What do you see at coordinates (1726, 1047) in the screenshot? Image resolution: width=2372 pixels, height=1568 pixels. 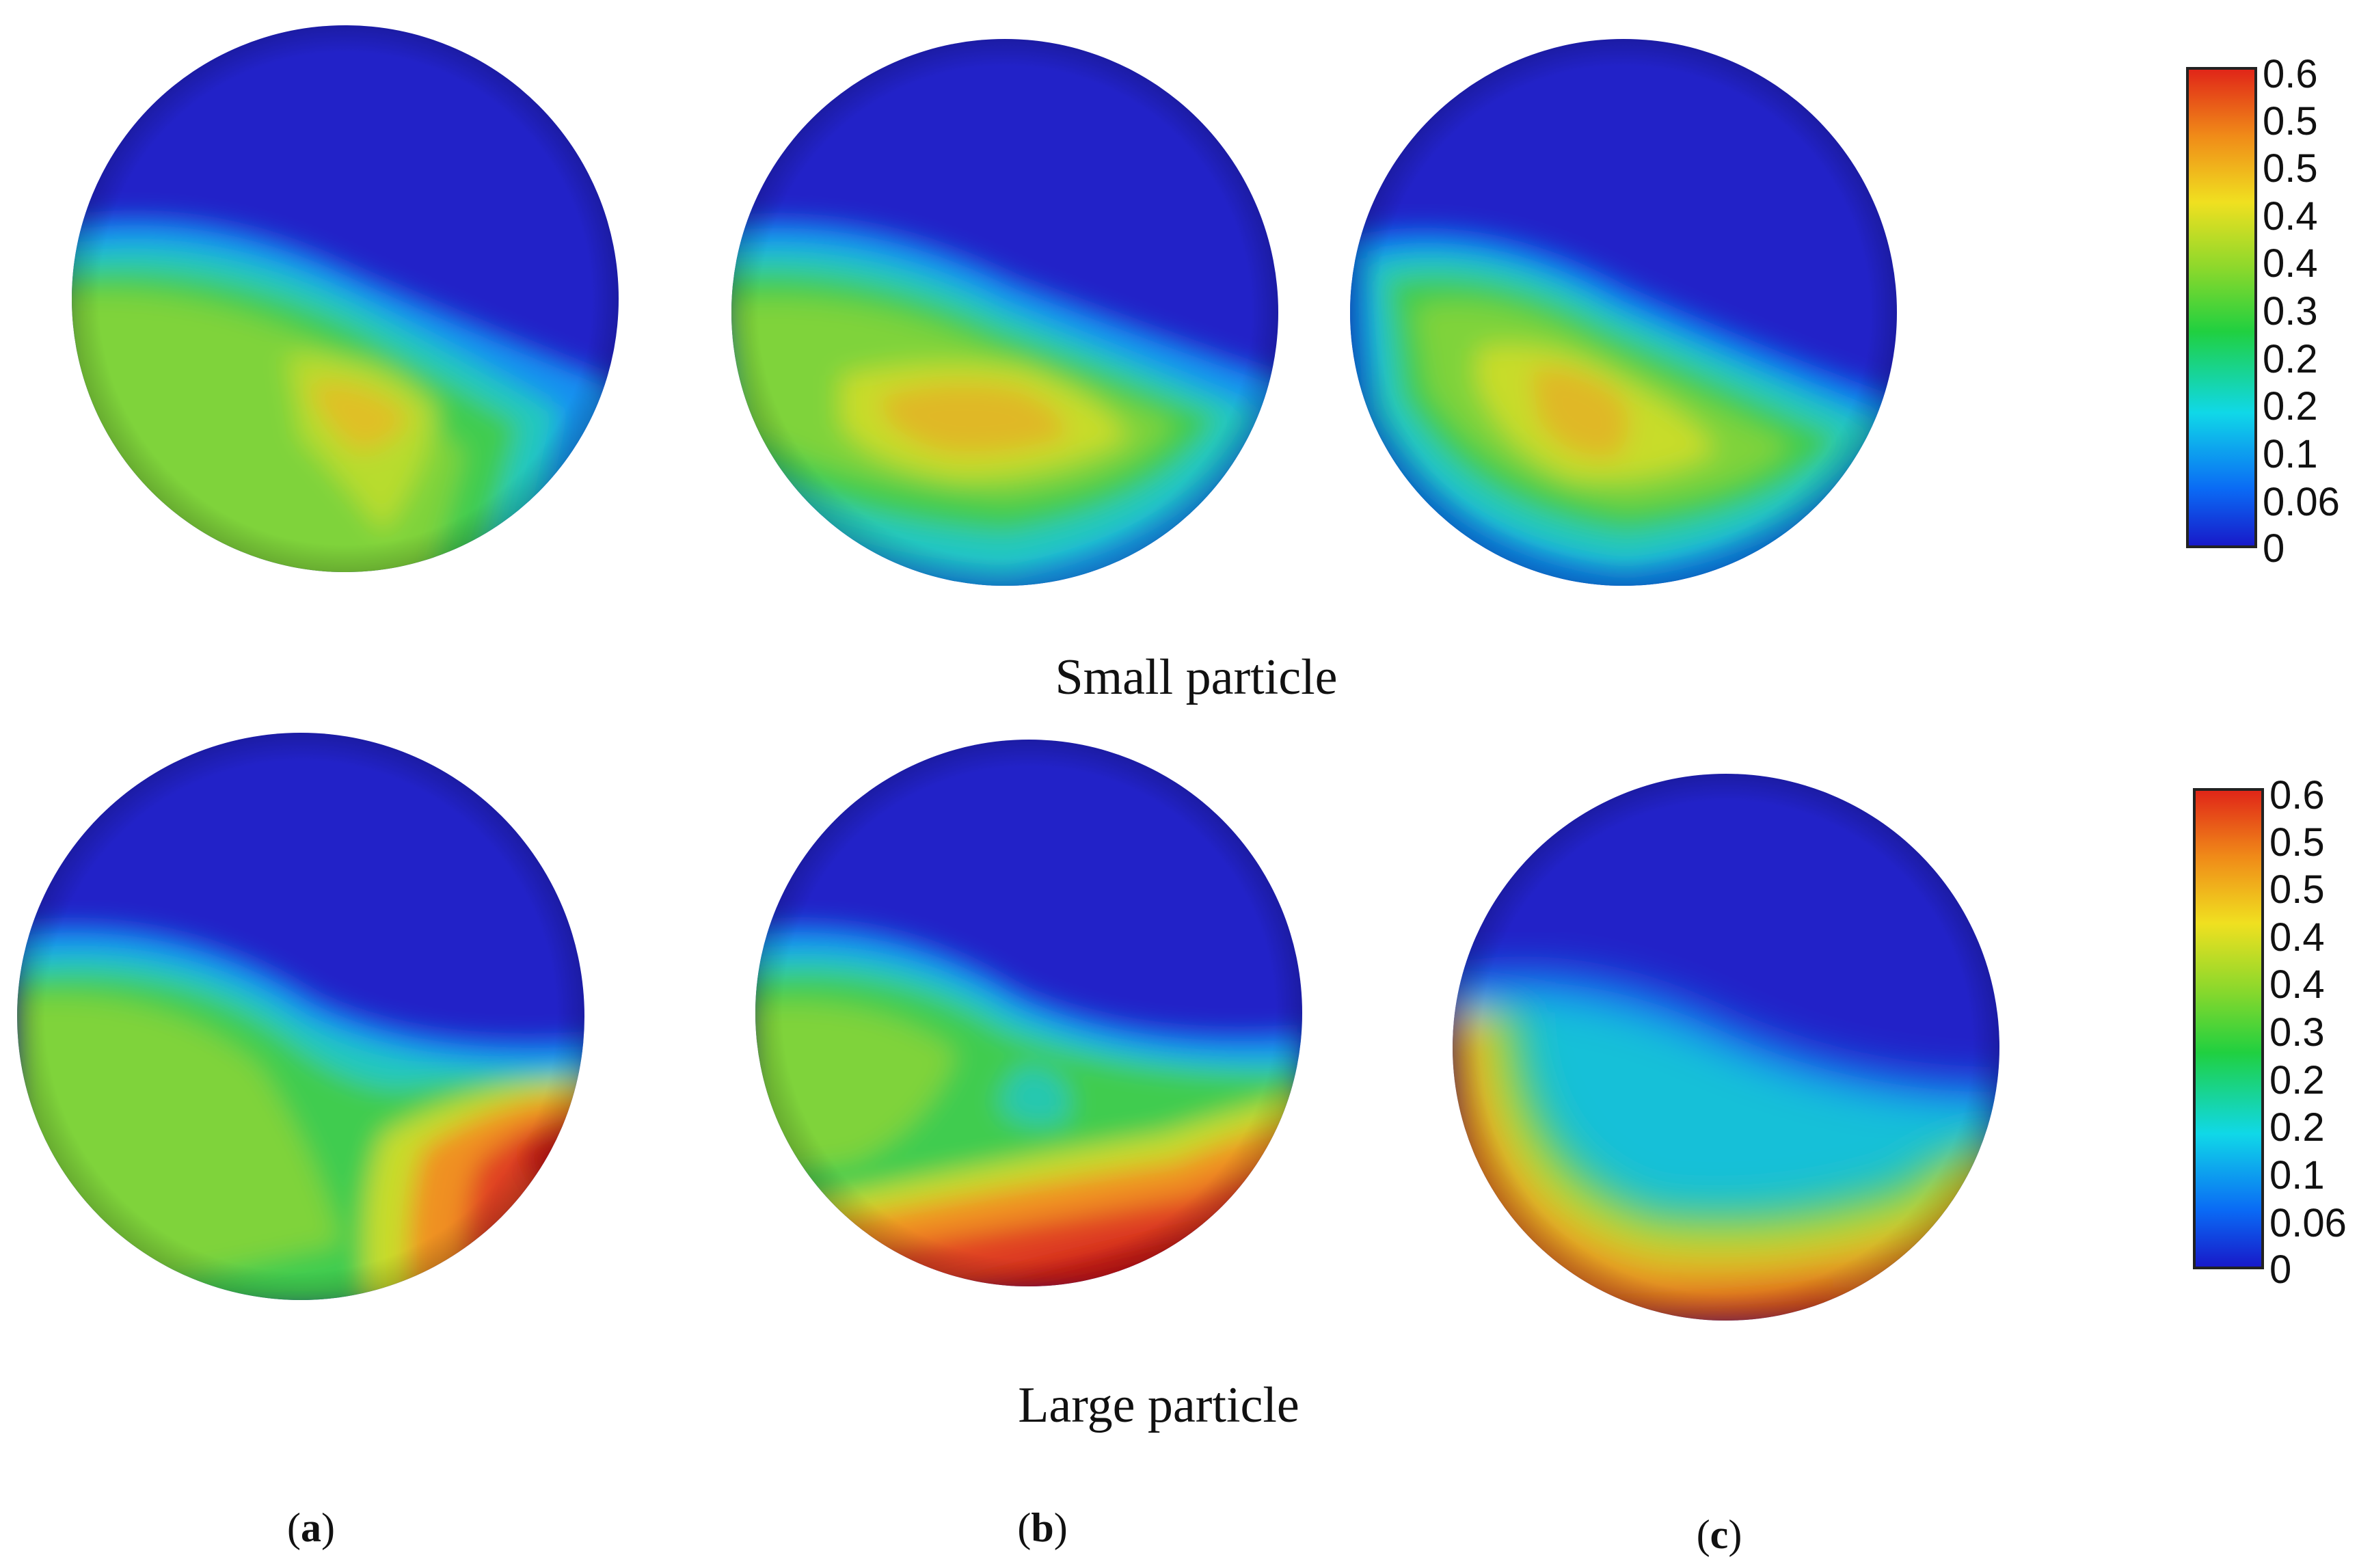 I see `contour-bottom-c` at bounding box center [1726, 1047].